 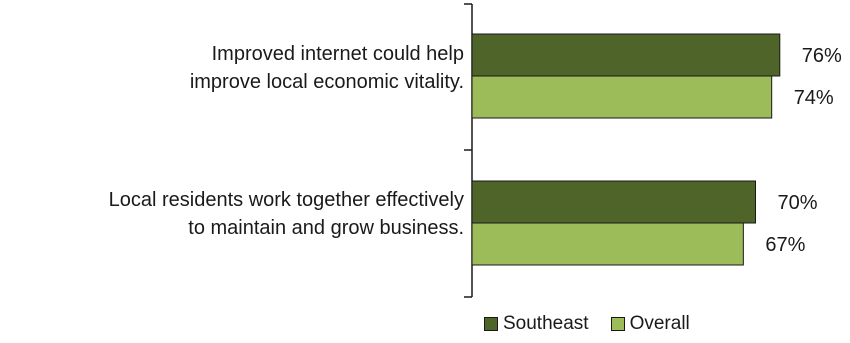 What do you see at coordinates (491, 324) in the screenshot?
I see `legend-swatch-southeast` at bounding box center [491, 324].